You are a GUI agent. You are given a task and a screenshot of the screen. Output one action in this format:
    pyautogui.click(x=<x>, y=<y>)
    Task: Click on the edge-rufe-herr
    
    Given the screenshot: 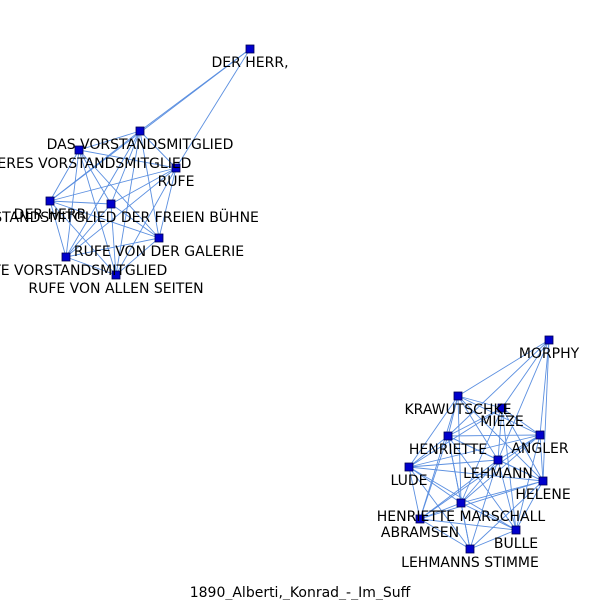 What is the action you would take?
    pyautogui.click(x=113, y=184)
    